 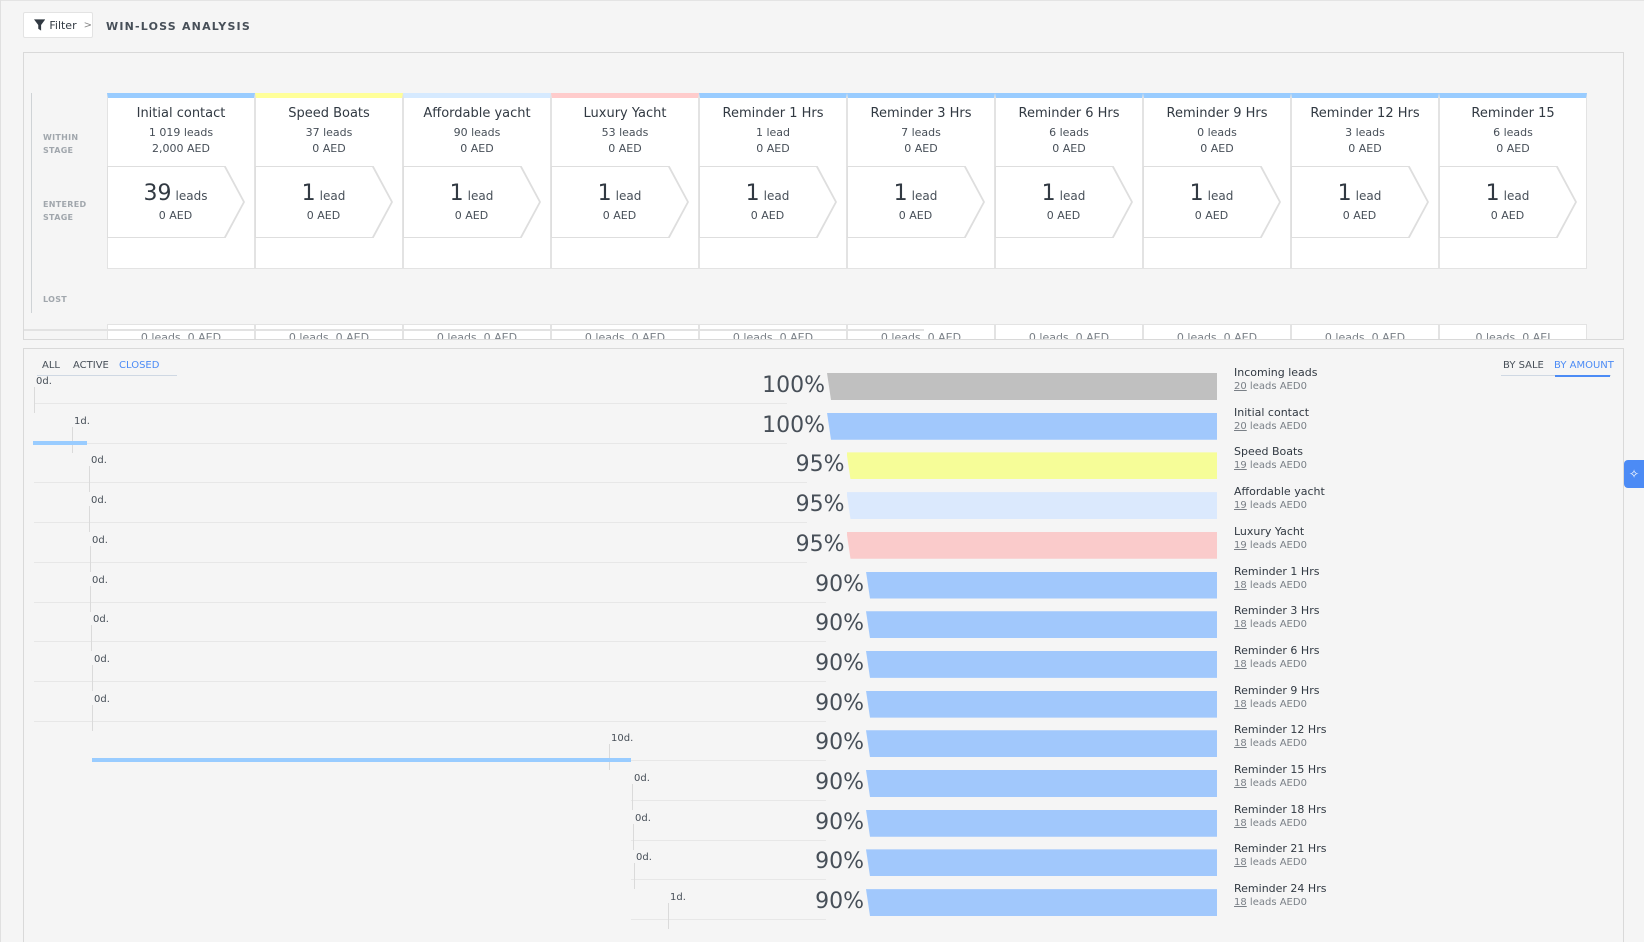 What do you see at coordinates (91, 365) in the screenshot?
I see `tab-active: ACTIVE` at bounding box center [91, 365].